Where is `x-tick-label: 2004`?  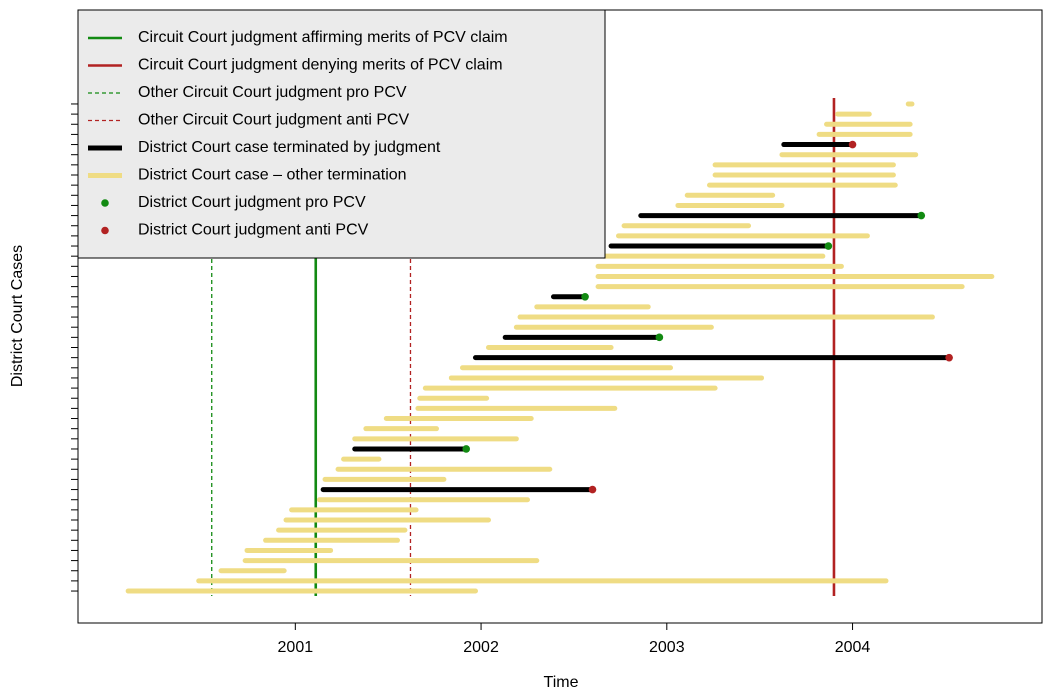
x-tick-label: 2004 is located at coordinates (853, 647).